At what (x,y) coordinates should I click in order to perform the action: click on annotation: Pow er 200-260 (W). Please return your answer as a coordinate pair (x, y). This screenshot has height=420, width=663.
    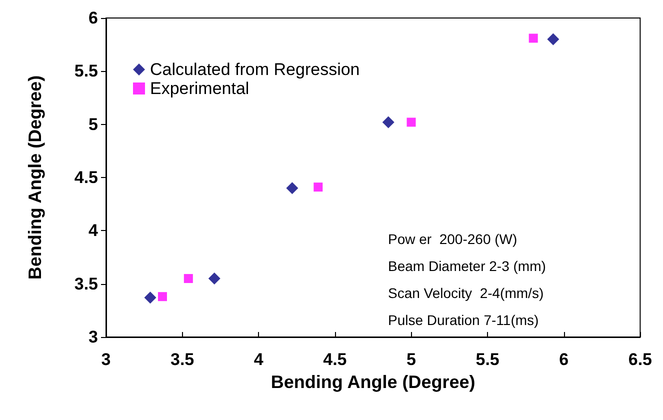
    Looking at the image, I should click on (453, 239).